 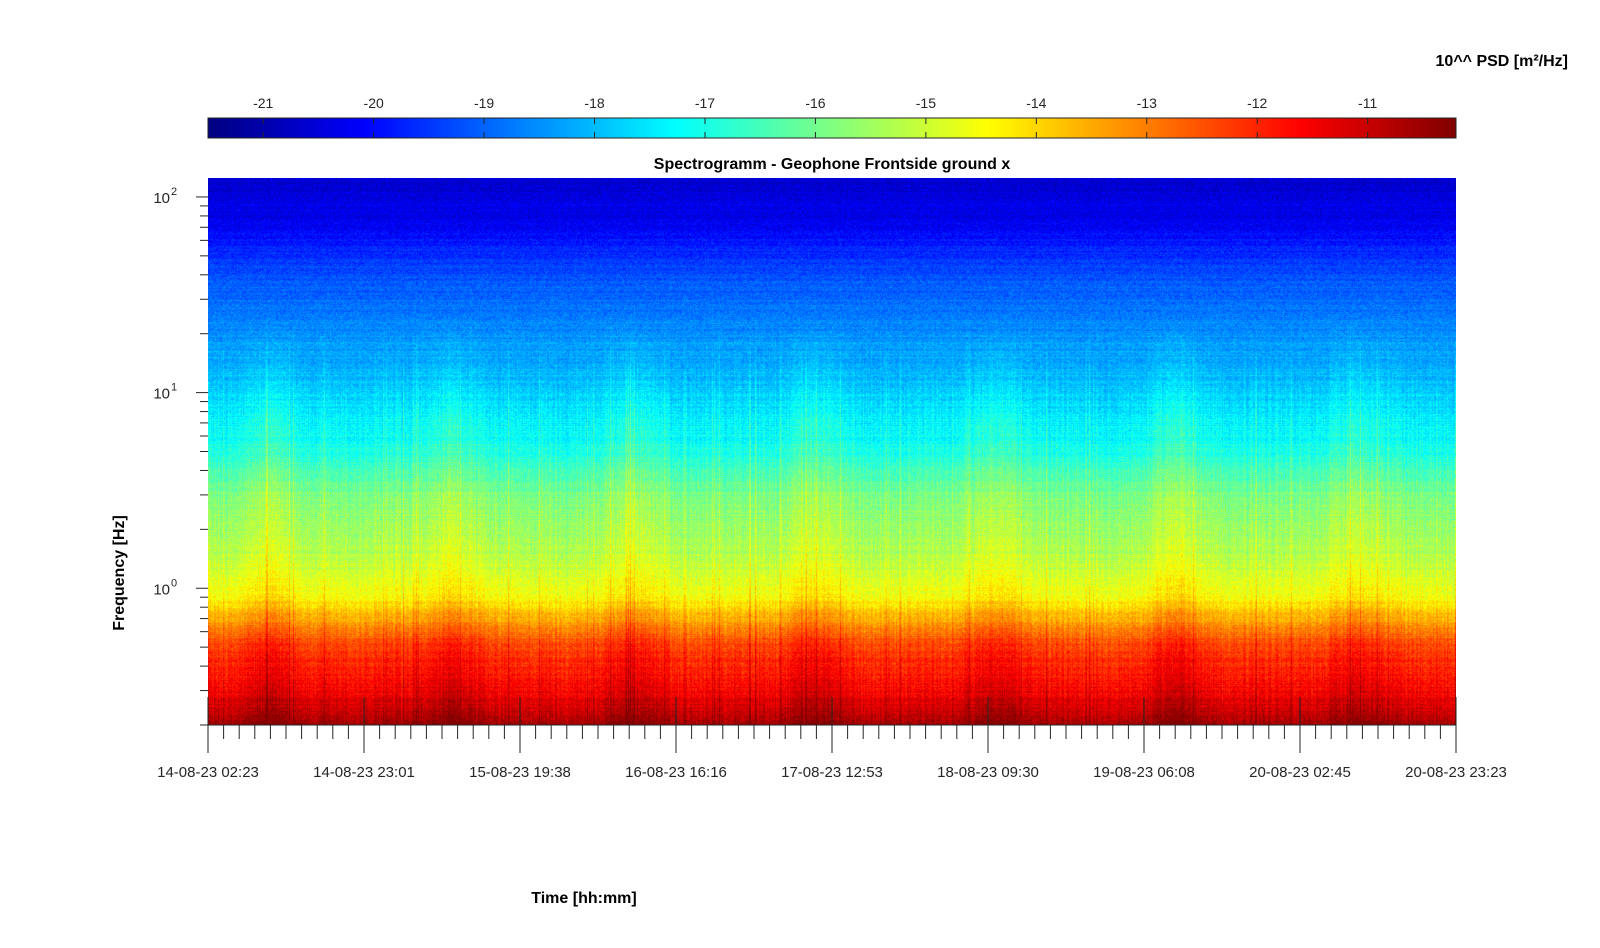 I want to click on colorbar-tick-label: -11, so click(x=1367, y=103).